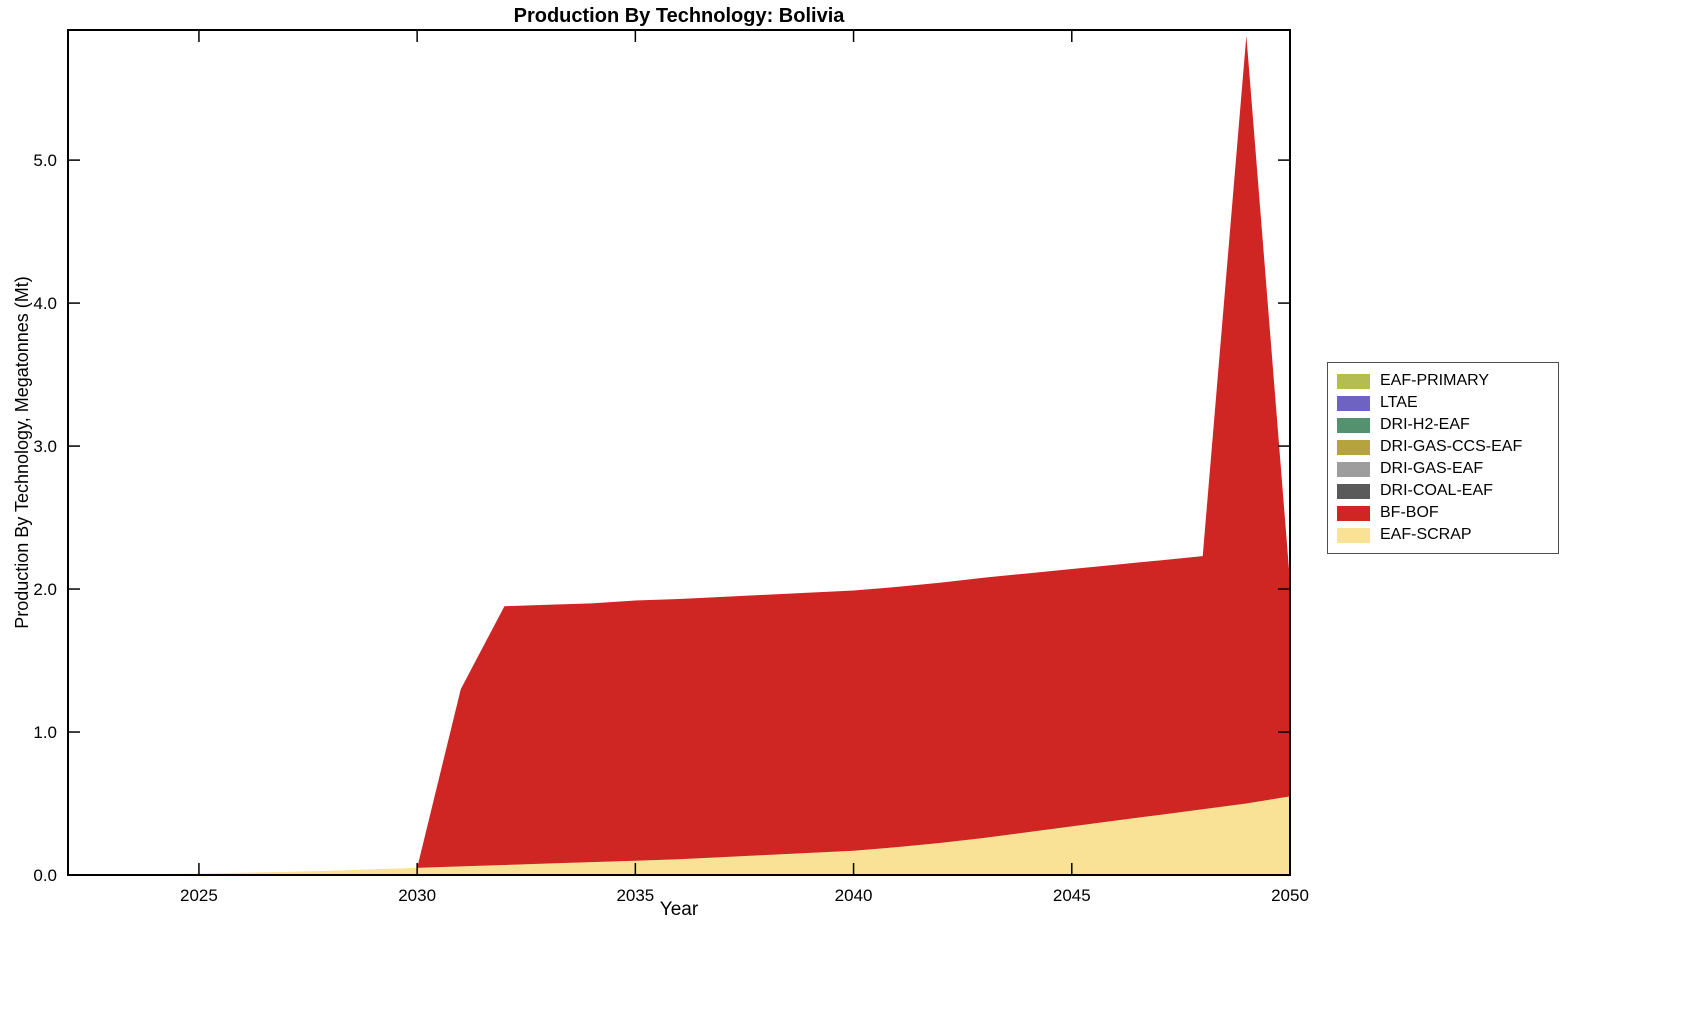 The width and height of the screenshot is (1703, 1020). I want to click on legend-label: EAF-SCRAP, so click(1426, 534).